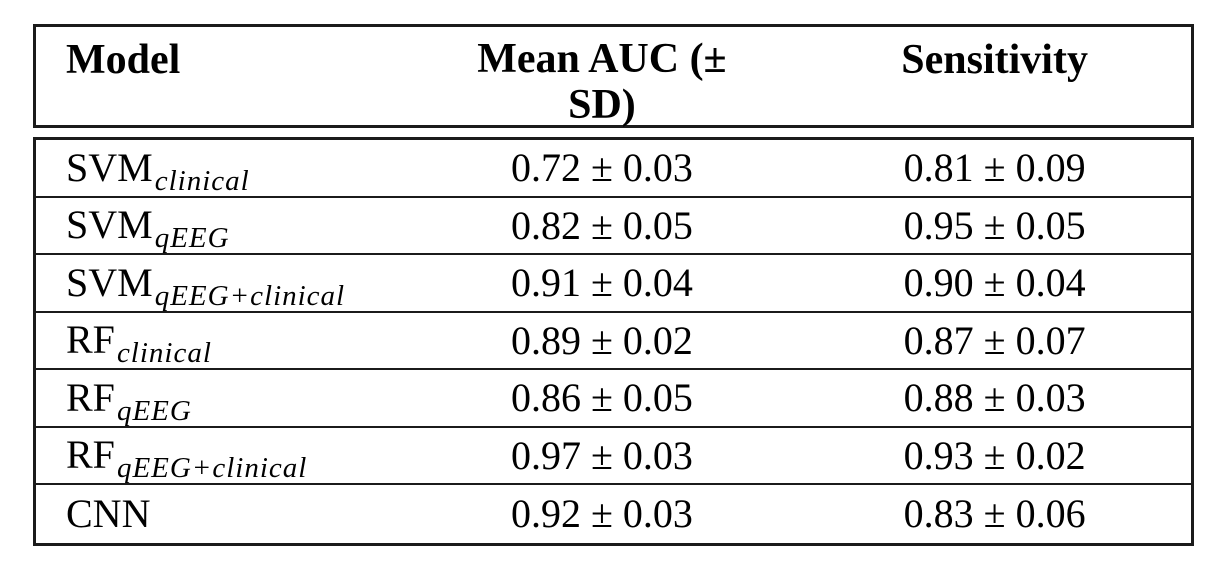  What do you see at coordinates (994, 60) in the screenshot?
I see `column-header-sensitivity: Sensitivity` at bounding box center [994, 60].